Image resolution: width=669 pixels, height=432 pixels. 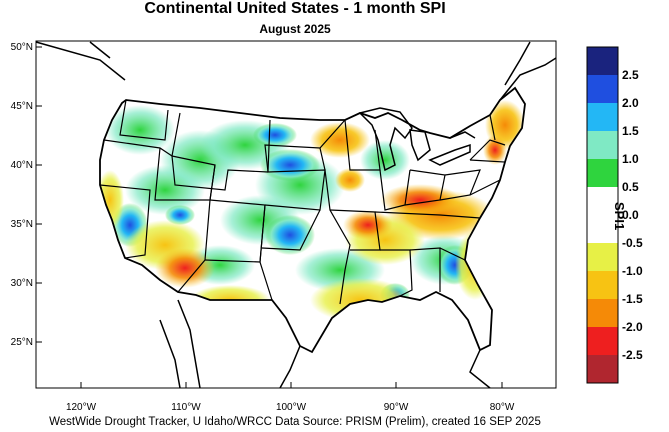 What do you see at coordinates (396, 407) in the screenshot?
I see `lon-label: 90°W` at bounding box center [396, 407].